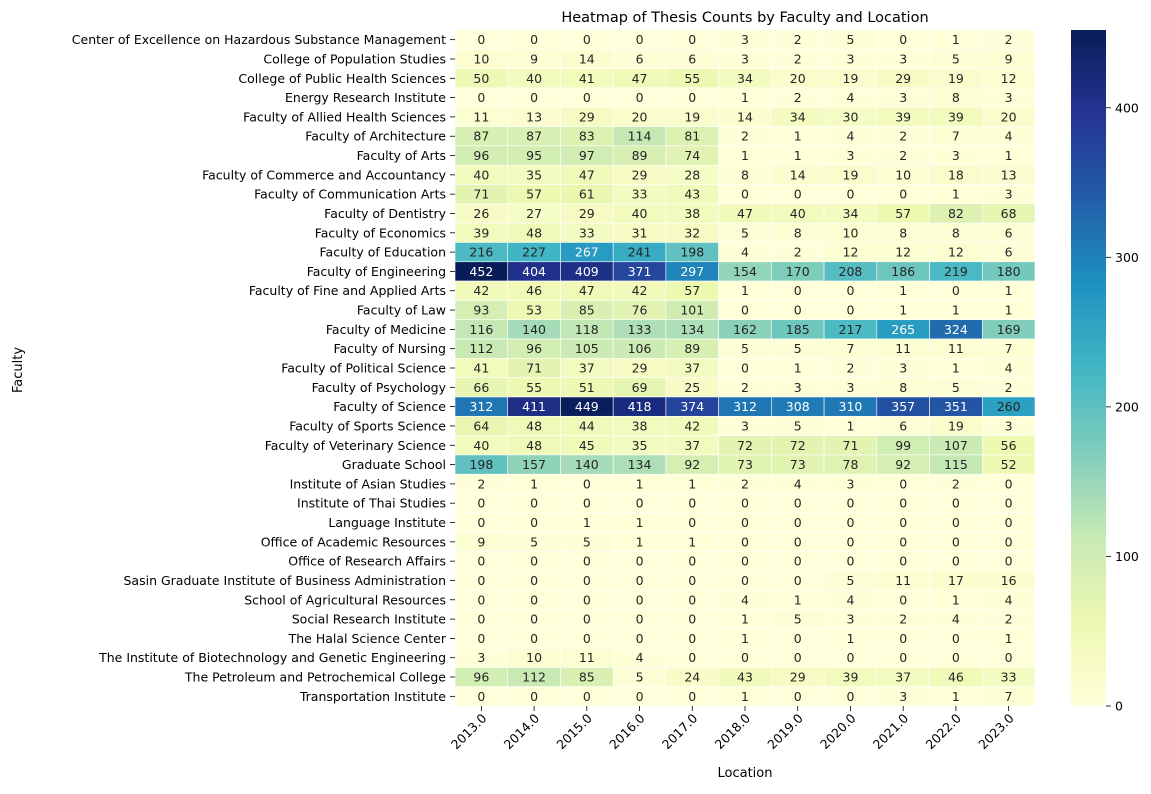 This screenshot has height=794, width=1151. I want to click on y-tick-label: Faculty of Engineering, so click(376, 271).